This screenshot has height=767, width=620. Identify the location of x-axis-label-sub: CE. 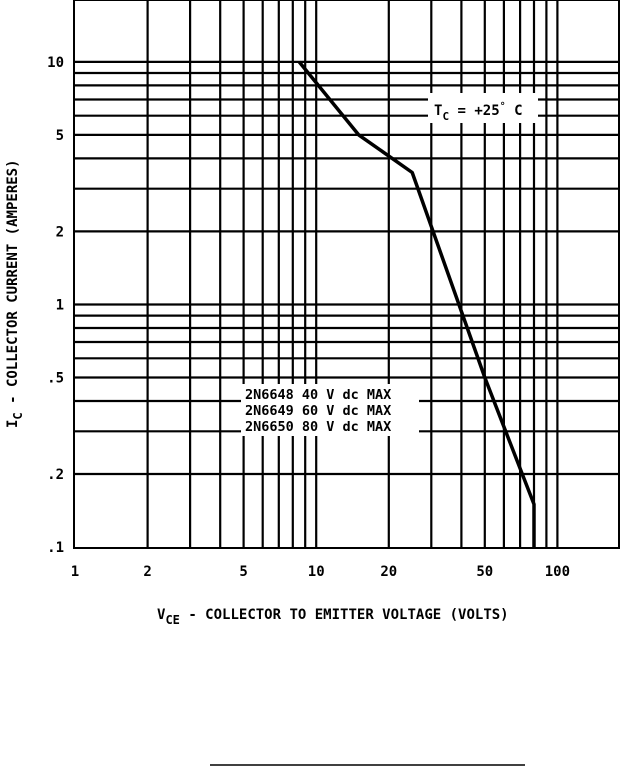
(172, 620).